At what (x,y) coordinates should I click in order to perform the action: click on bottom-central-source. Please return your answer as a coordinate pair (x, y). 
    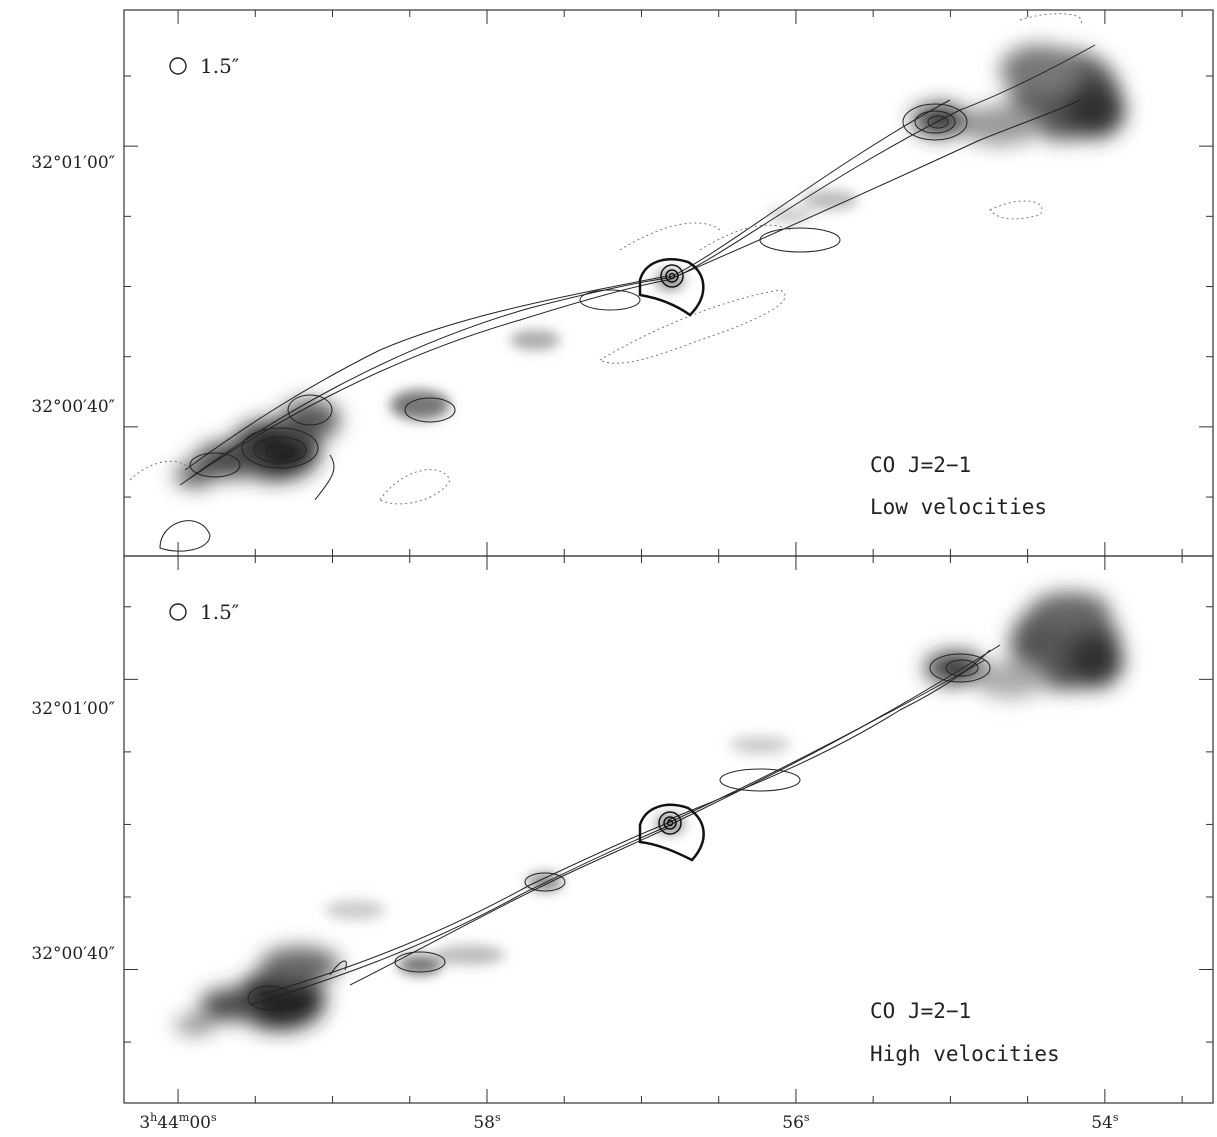
    Looking at the image, I should click on (671, 832).